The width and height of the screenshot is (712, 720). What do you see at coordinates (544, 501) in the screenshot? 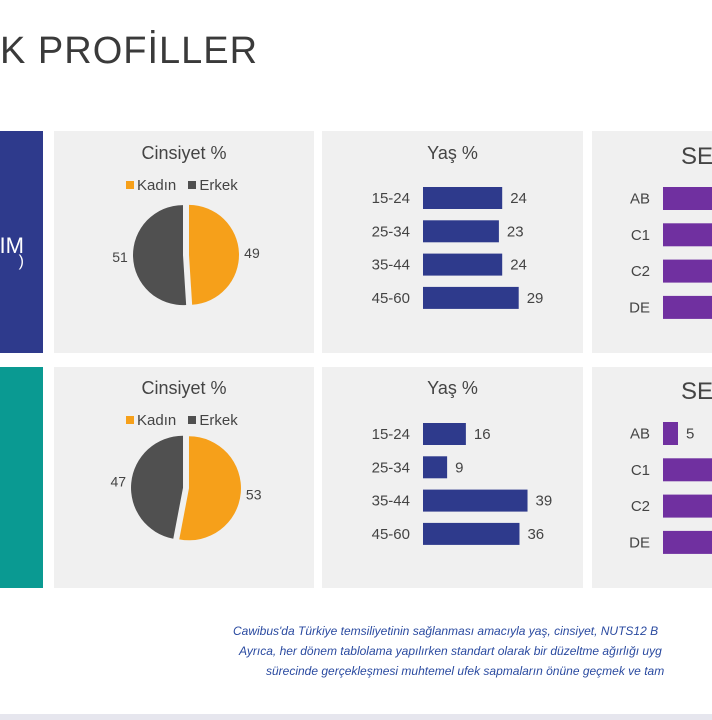
I see `bar-value-label: 39` at bounding box center [544, 501].